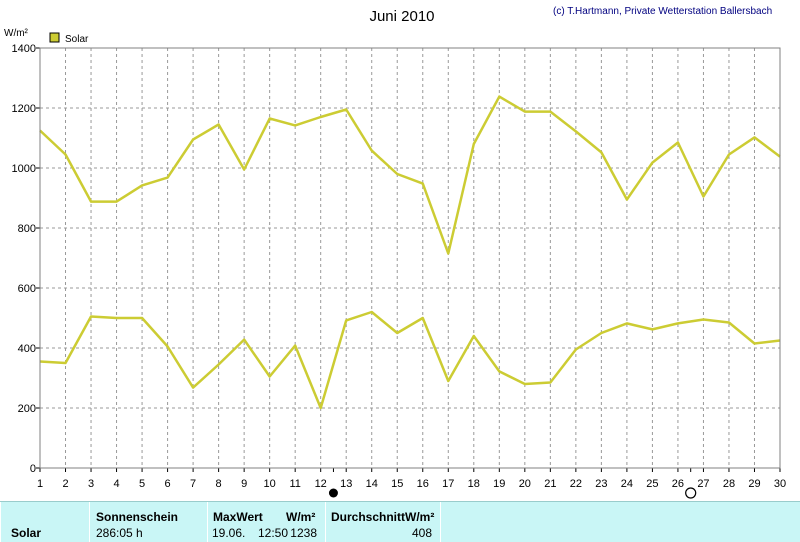  I want to click on y-tick-label: 1200, so click(24, 109).